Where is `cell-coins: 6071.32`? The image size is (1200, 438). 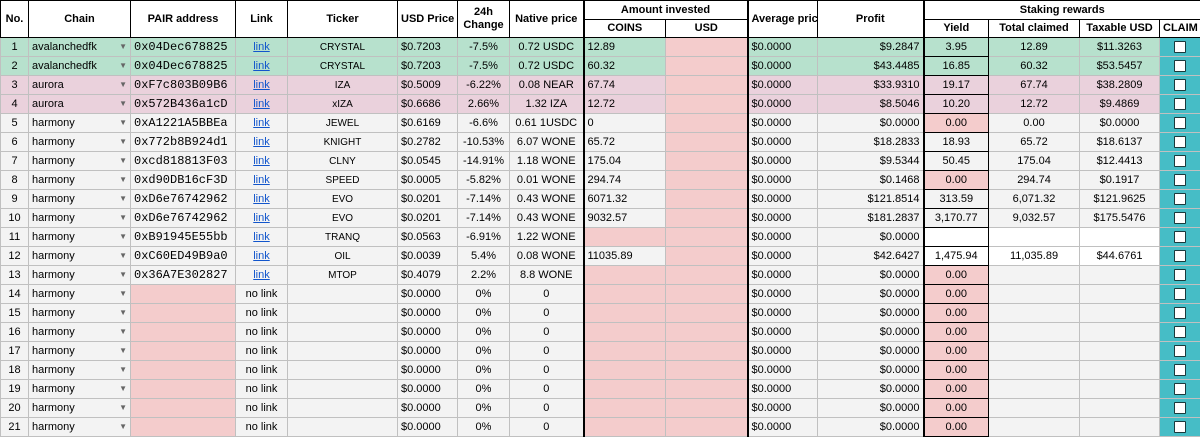
cell-coins: 6071.32 is located at coordinates (624, 199).